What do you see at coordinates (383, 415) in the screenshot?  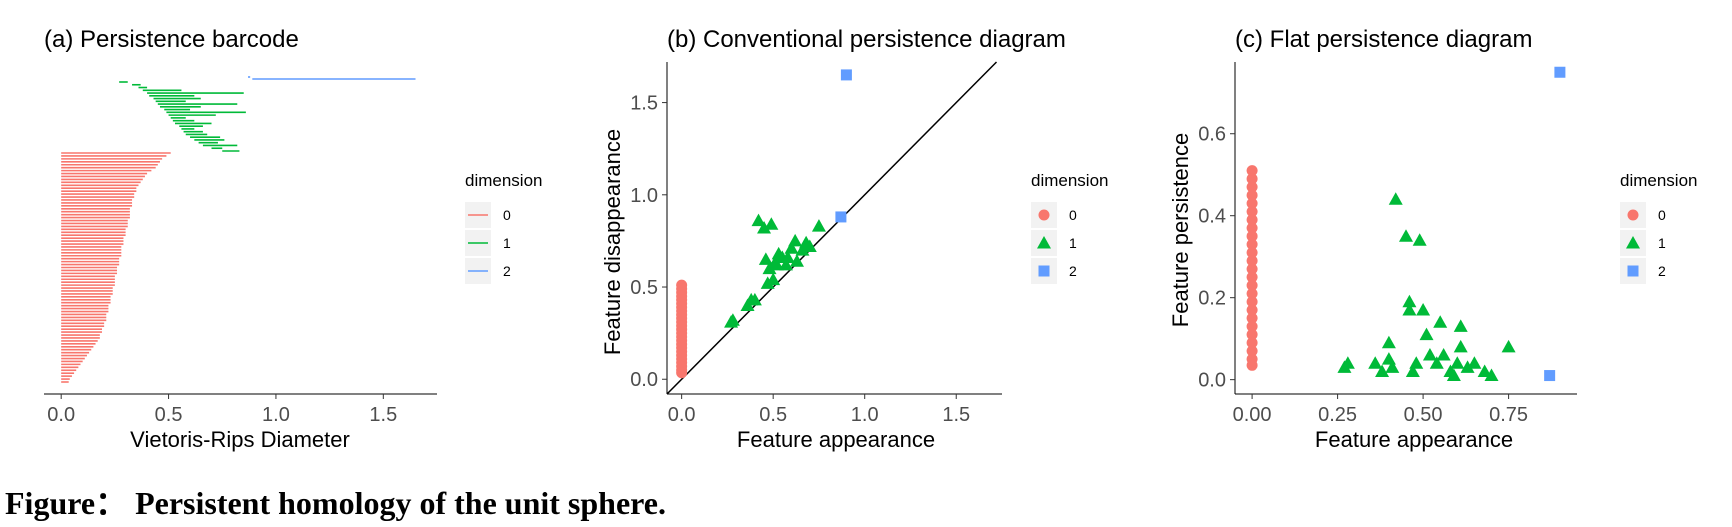 I see `x-tick-label: 1.5` at bounding box center [383, 415].